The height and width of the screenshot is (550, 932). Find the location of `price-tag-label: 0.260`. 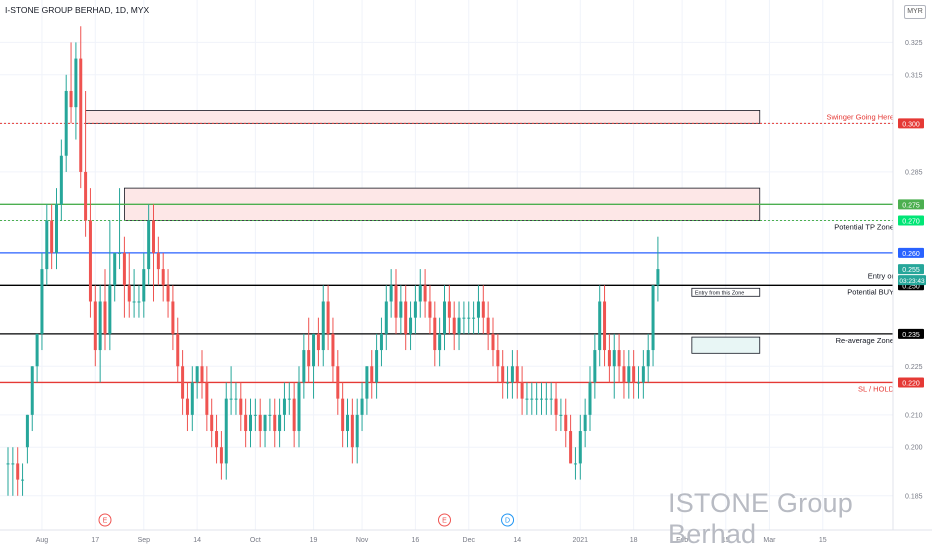

price-tag-label: 0.260 is located at coordinates (911, 254).